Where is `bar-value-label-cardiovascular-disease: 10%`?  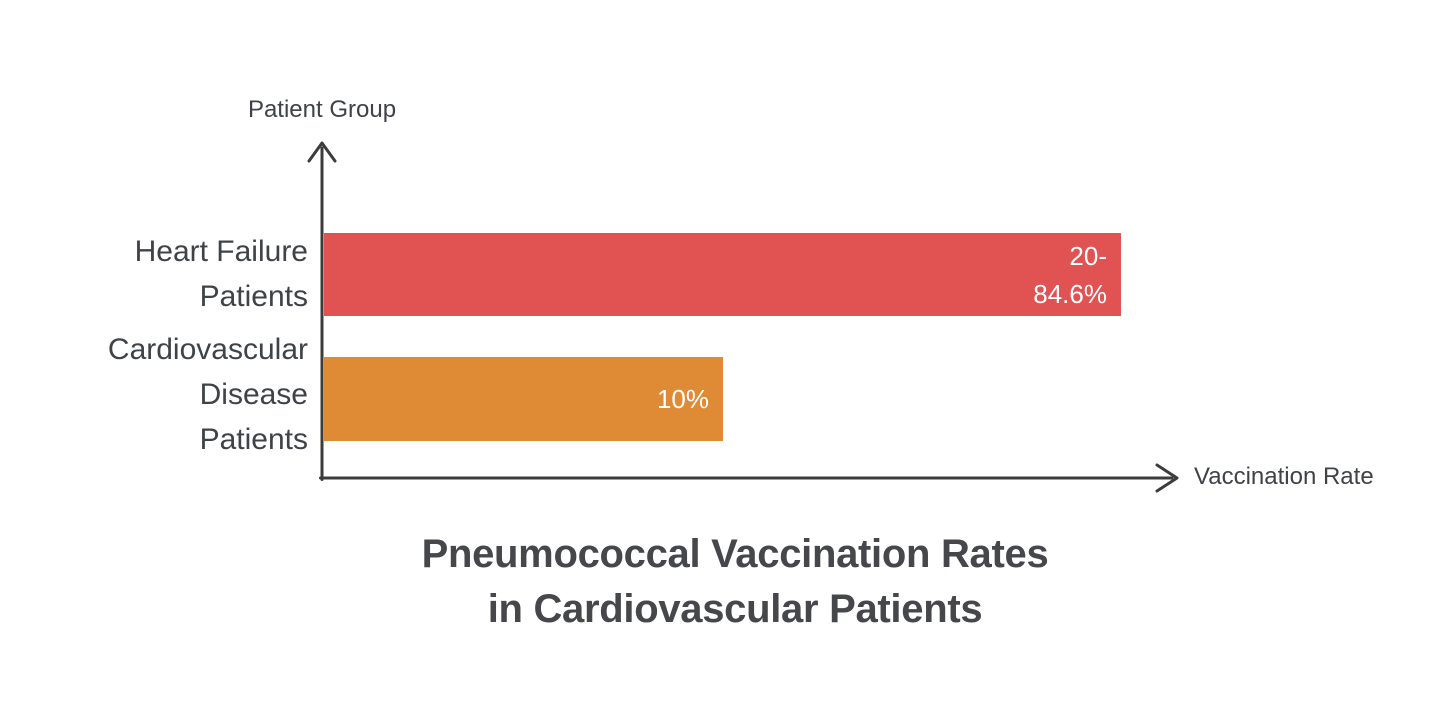
bar-value-label-cardiovascular-disease: 10% is located at coordinates (682, 399).